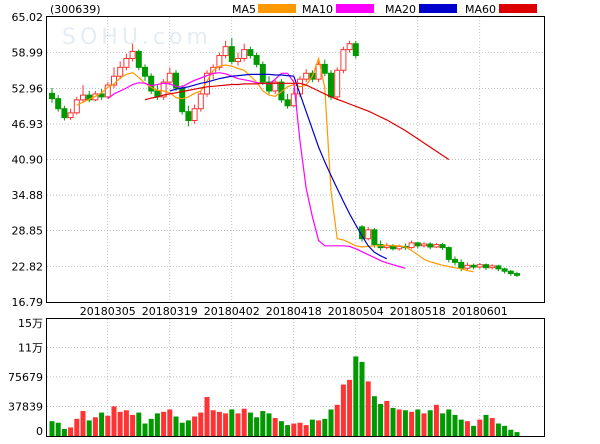  Describe the element at coordinates (28, 195) in the screenshot. I see `price-tick-label: 34.88` at that location.